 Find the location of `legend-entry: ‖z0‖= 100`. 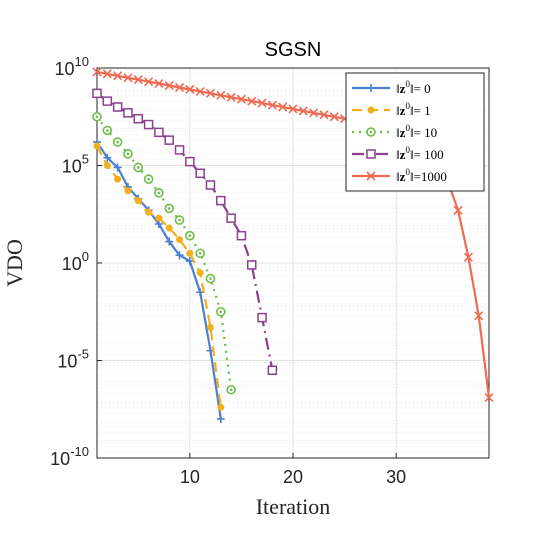

legend-entry: ‖z0‖= 100 is located at coordinates (398, 153).